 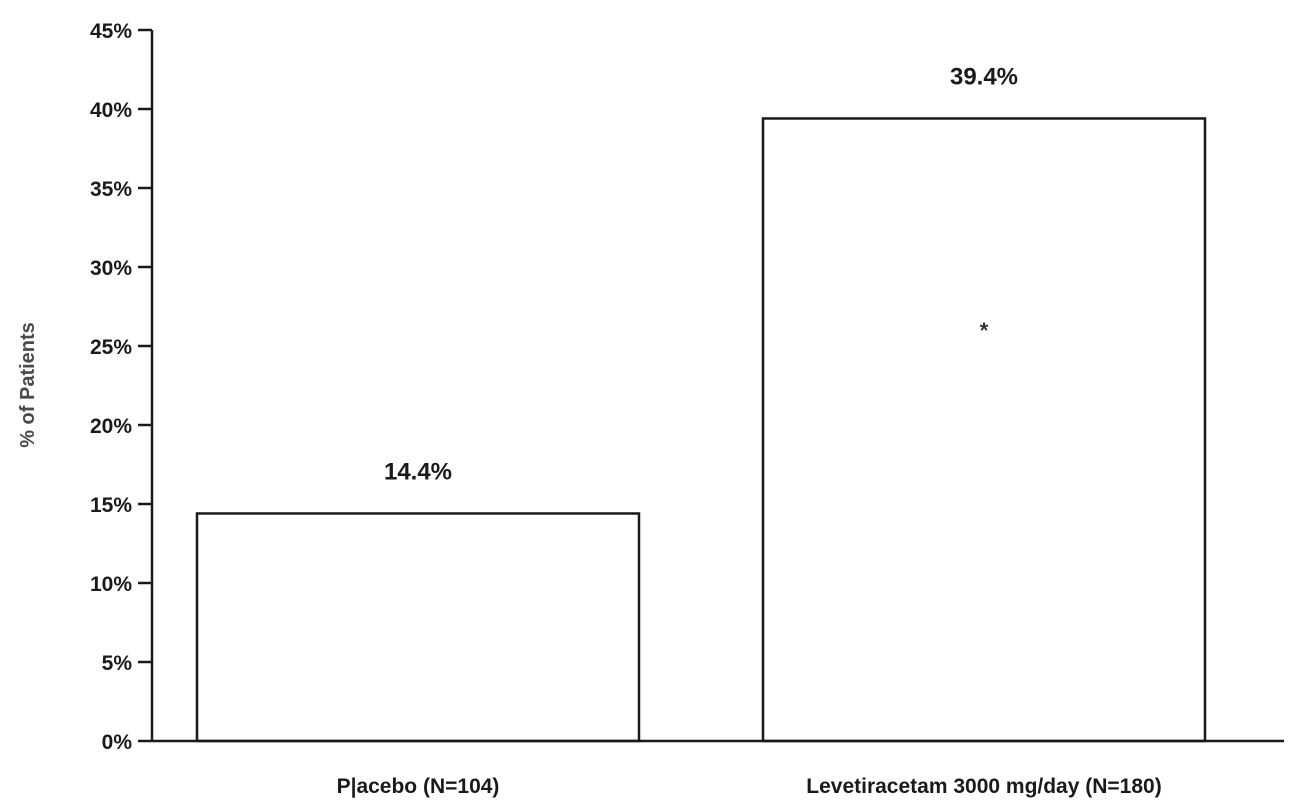 I want to click on y-tick-label: 30%, so click(x=111, y=268).